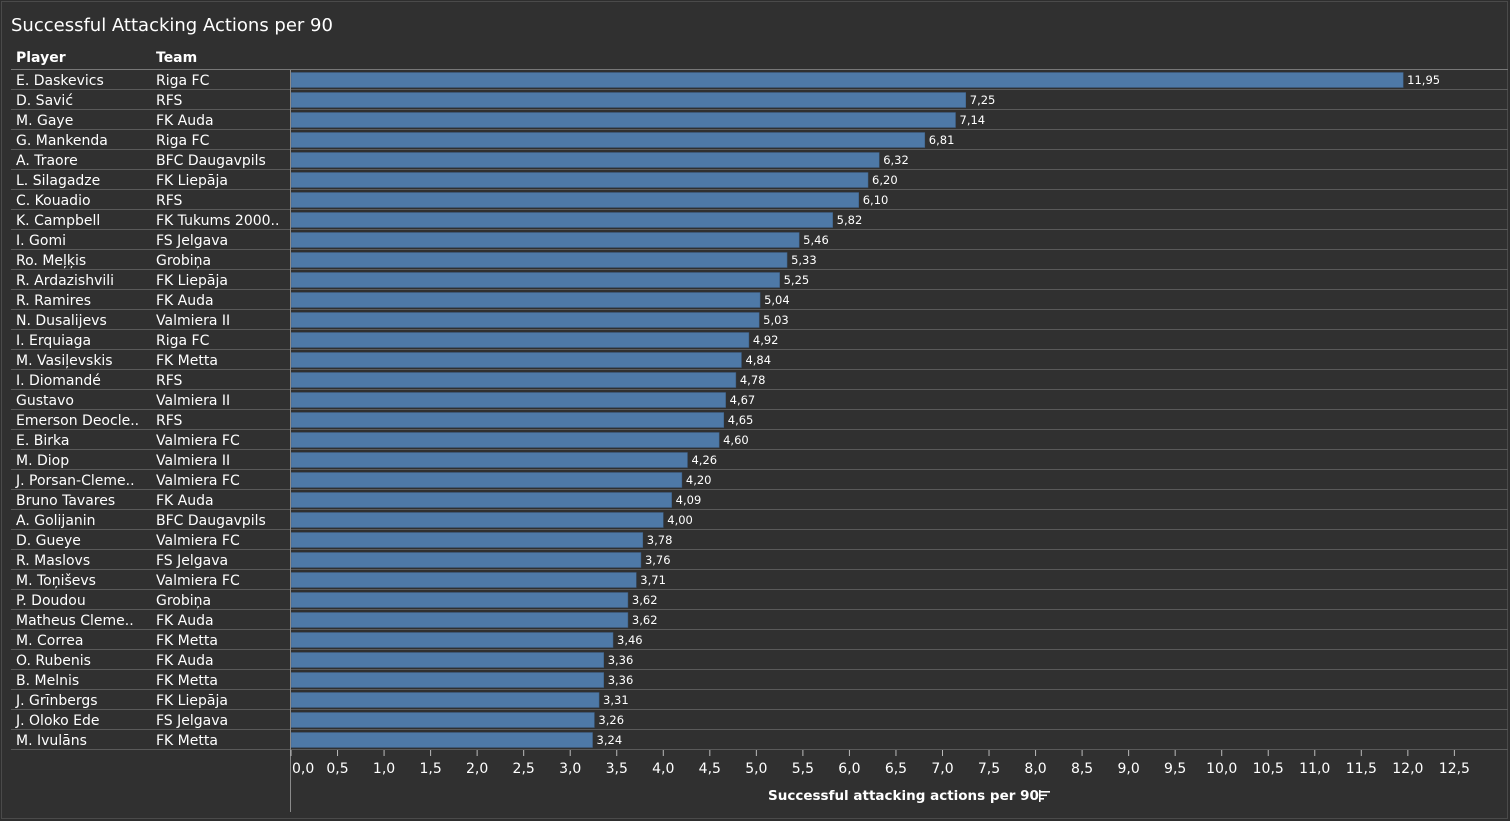  Describe the element at coordinates (62, 141) in the screenshot. I see `player-name: G. Mankenda` at that location.